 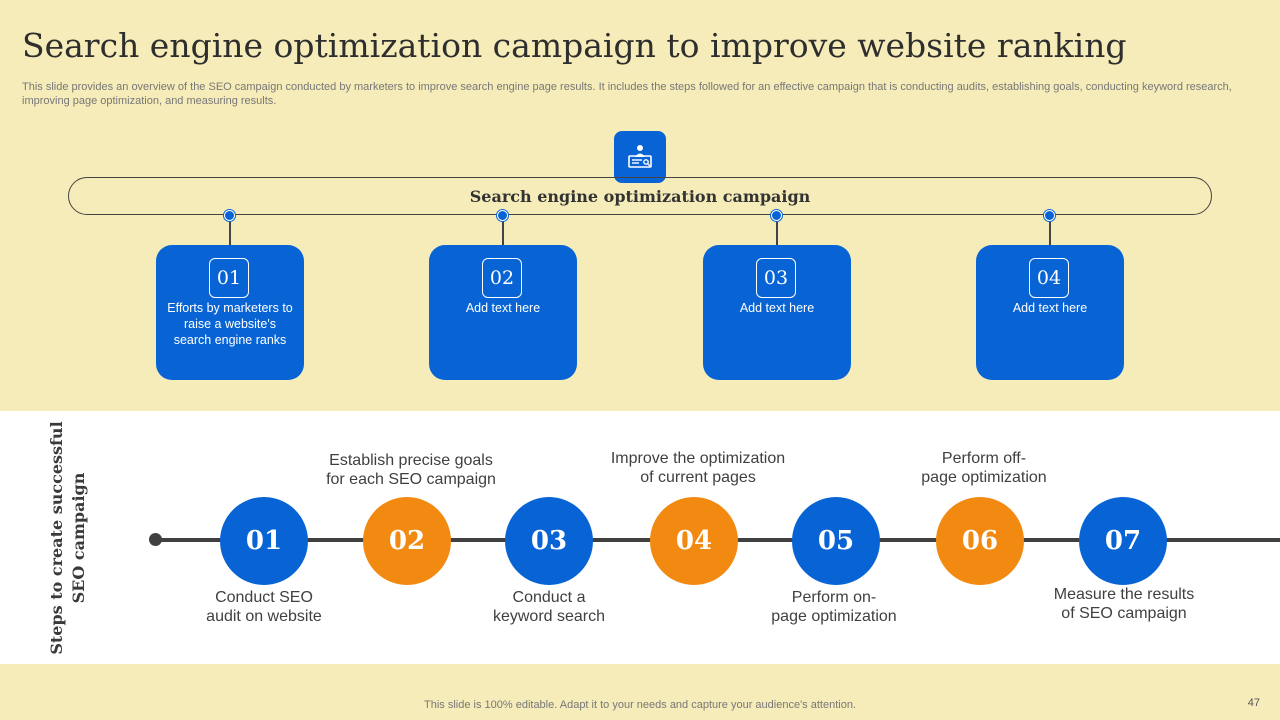 I want to click on card-number: 03, so click(x=776, y=278).